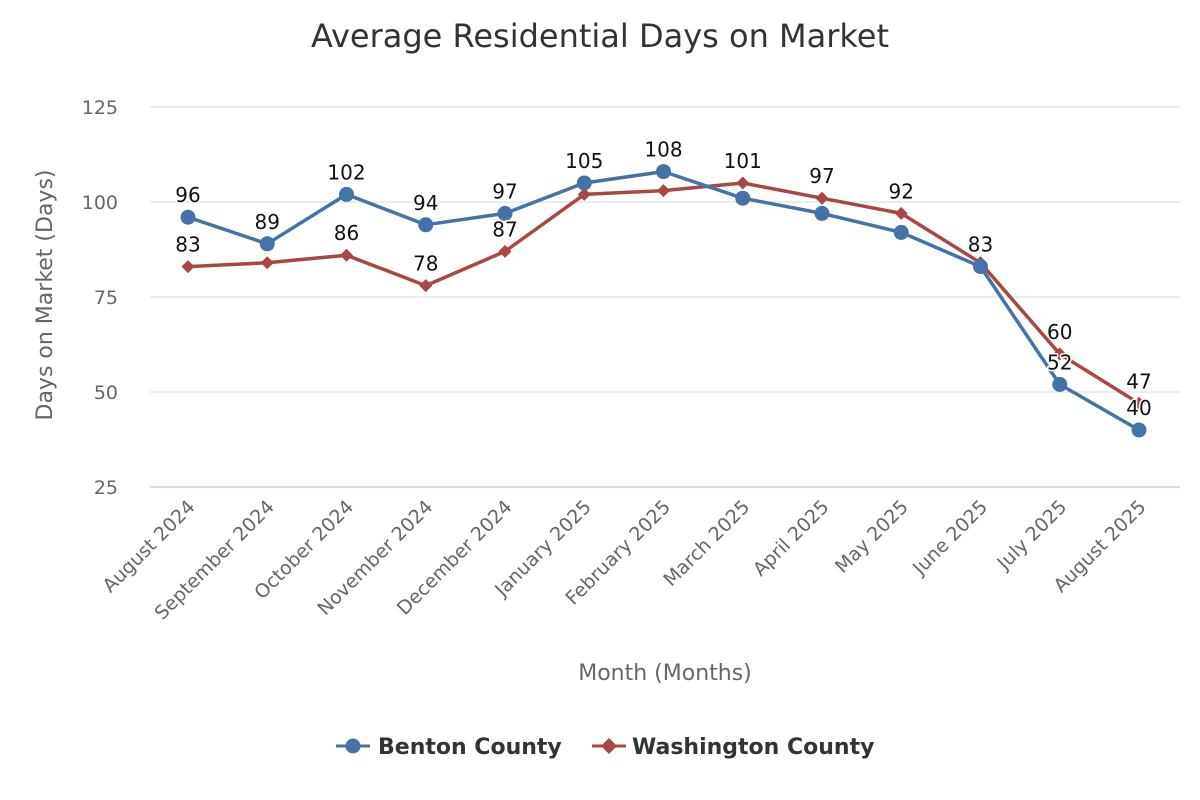 The image size is (1200, 800). What do you see at coordinates (665, 673) in the screenshot?
I see `x-axis-title: Month (Months)` at bounding box center [665, 673].